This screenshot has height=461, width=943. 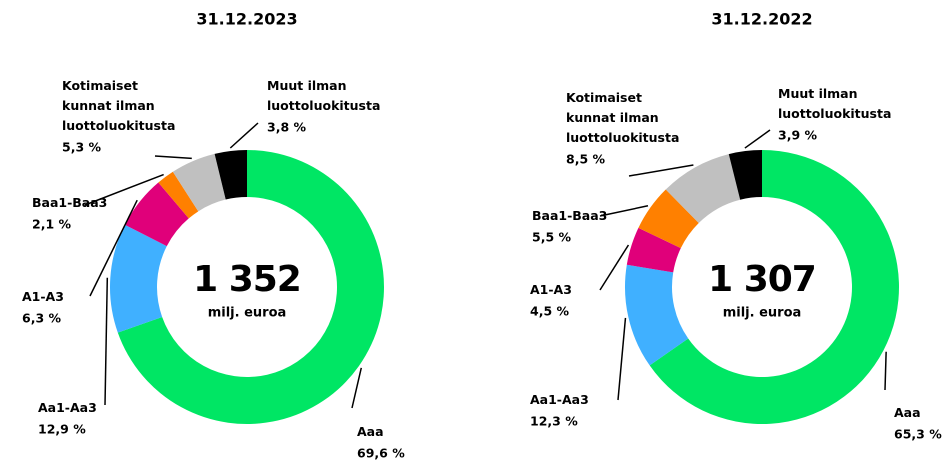 I want to click on segment-value: 69,6 %, so click(x=381, y=453).